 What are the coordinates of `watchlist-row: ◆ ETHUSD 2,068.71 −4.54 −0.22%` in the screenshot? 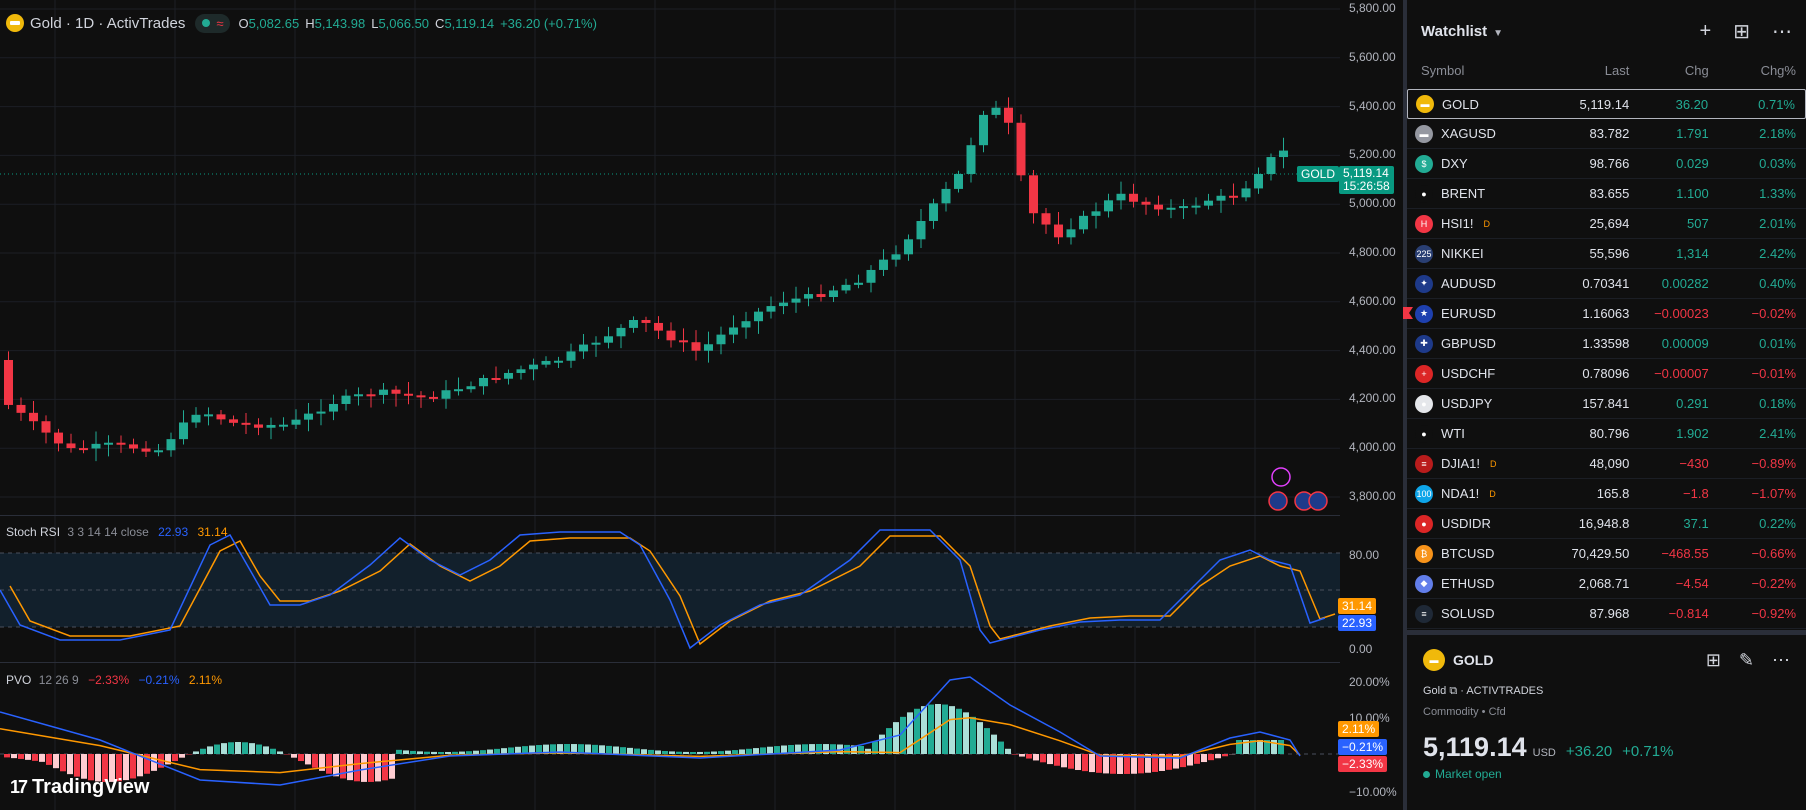 It's located at (1606, 584).